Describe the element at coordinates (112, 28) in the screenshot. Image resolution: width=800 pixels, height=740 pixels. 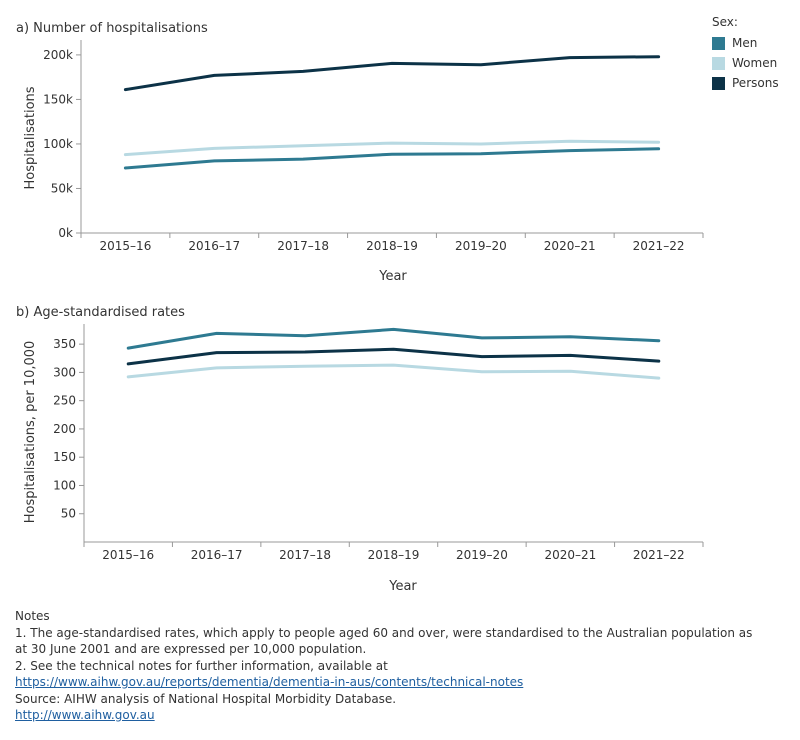
I see `chart-a-title: a) Number of hospitalisations` at that location.